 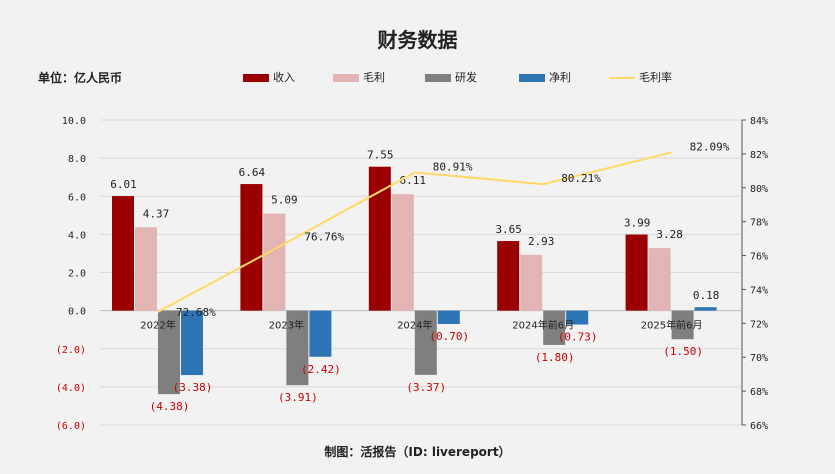 What do you see at coordinates (759, 426) in the screenshot?
I see `y-tick-label-right: 66%` at bounding box center [759, 426].